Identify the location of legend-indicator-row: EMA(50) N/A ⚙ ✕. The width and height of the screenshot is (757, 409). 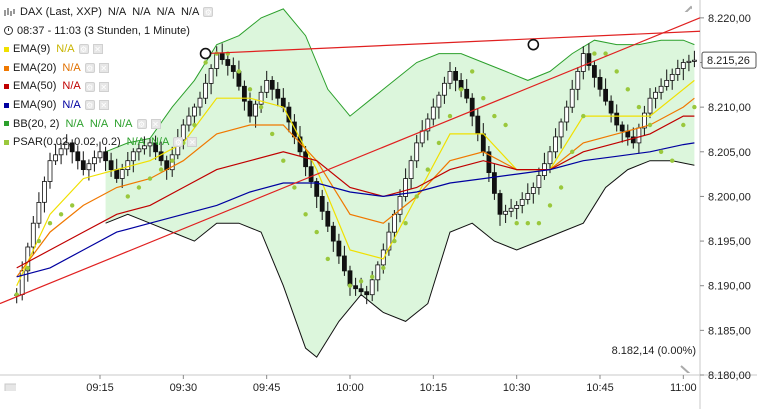
(108, 86).